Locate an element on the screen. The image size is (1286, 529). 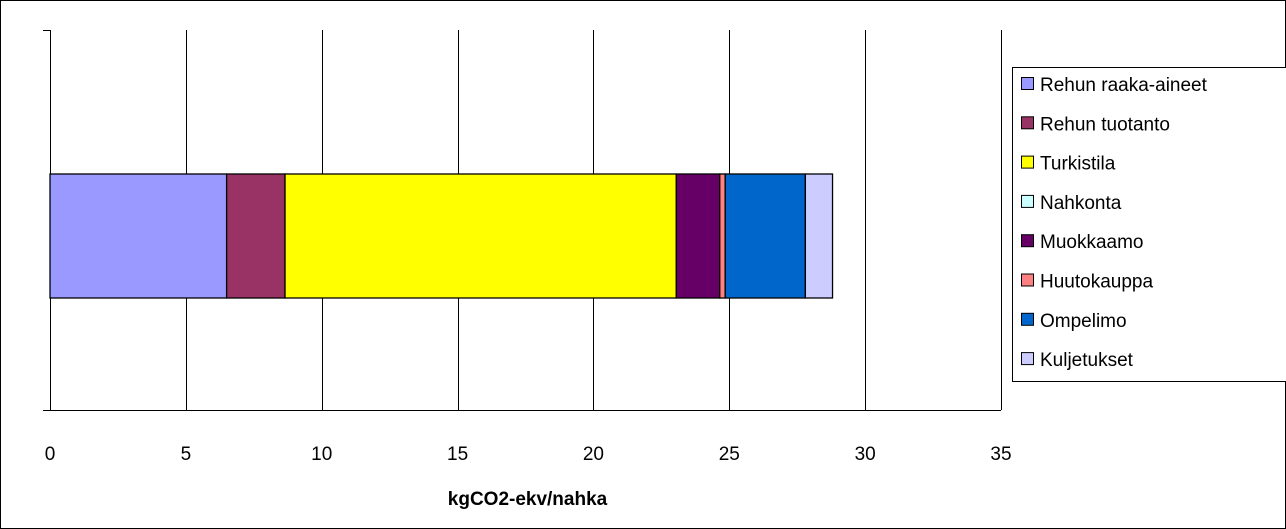
x-tick-label: 25 is located at coordinates (729, 454).